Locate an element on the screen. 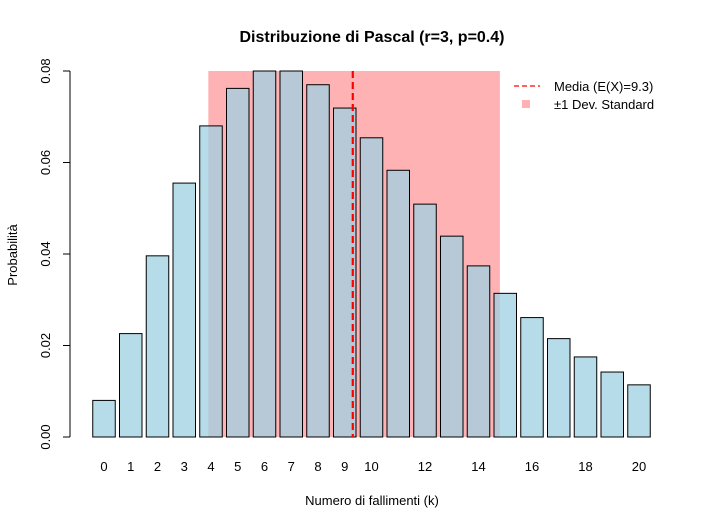 The height and width of the screenshot is (528, 708). x-tick-label: 4 is located at coordinates (210, 466).